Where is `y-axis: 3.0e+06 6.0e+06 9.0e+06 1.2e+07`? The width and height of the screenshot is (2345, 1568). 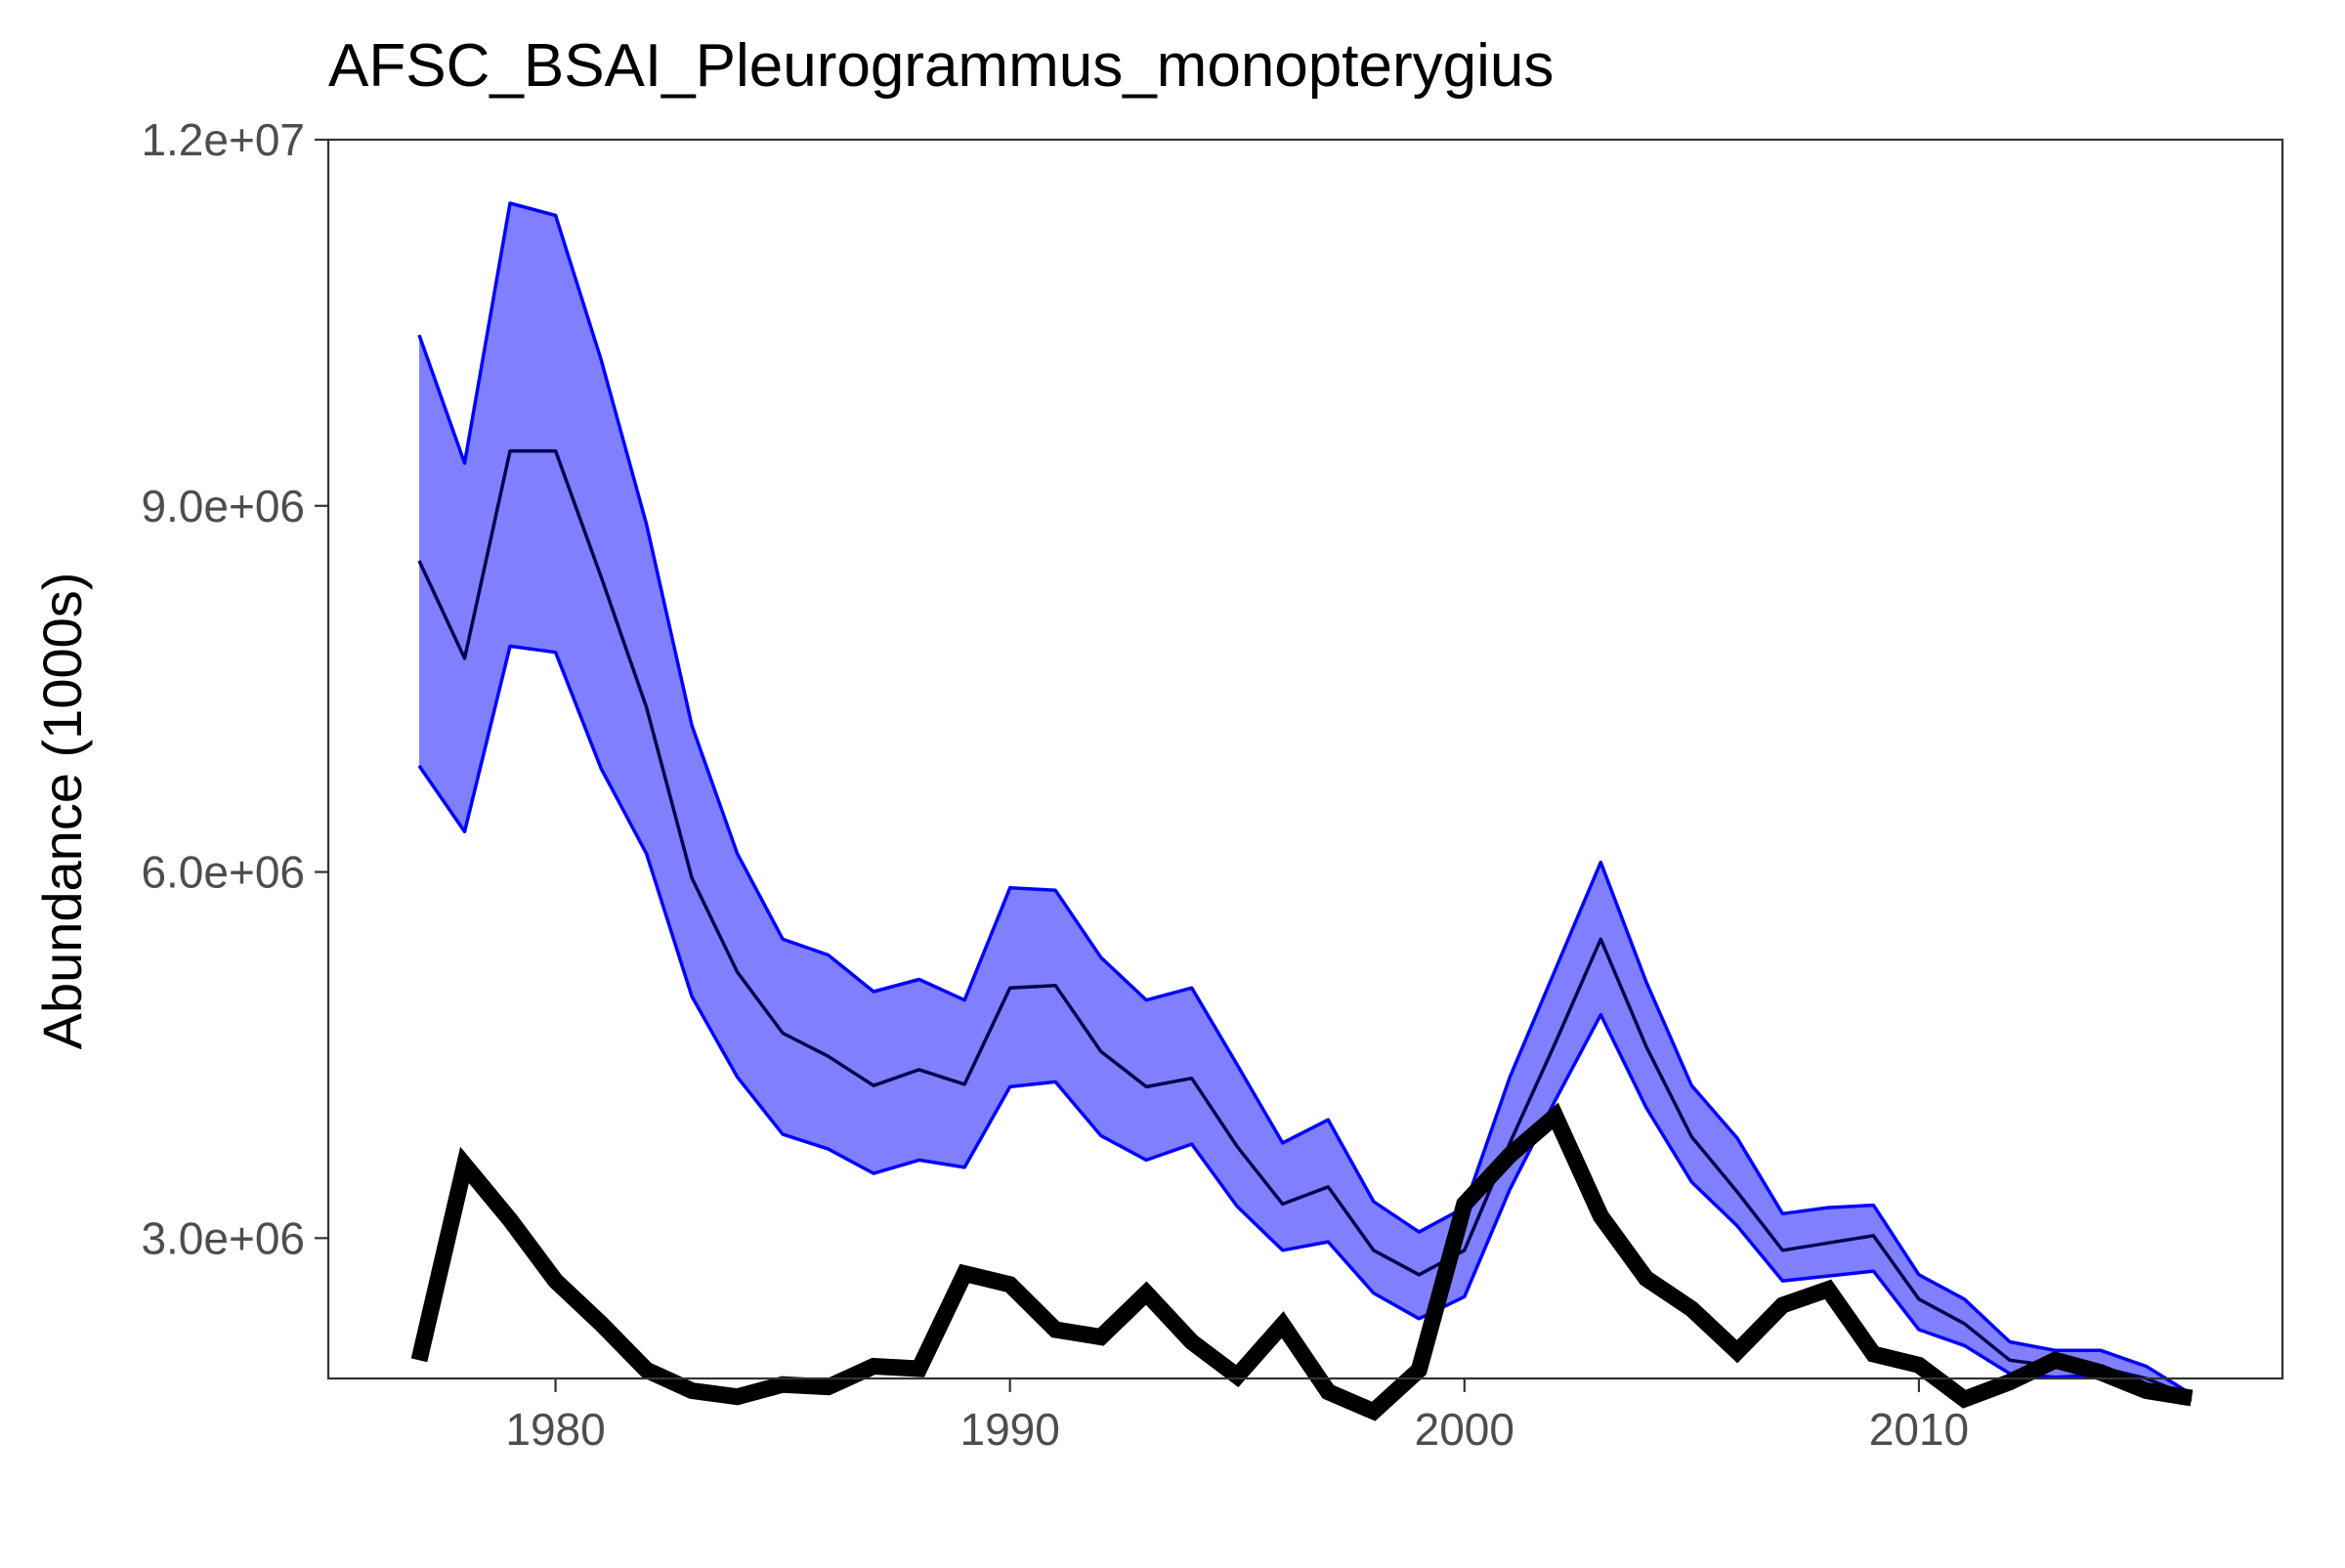
y-axis: 3.0e+06 6.0e+06 9.0e+06 1.2e+07 is located at coordinates (234, 688).